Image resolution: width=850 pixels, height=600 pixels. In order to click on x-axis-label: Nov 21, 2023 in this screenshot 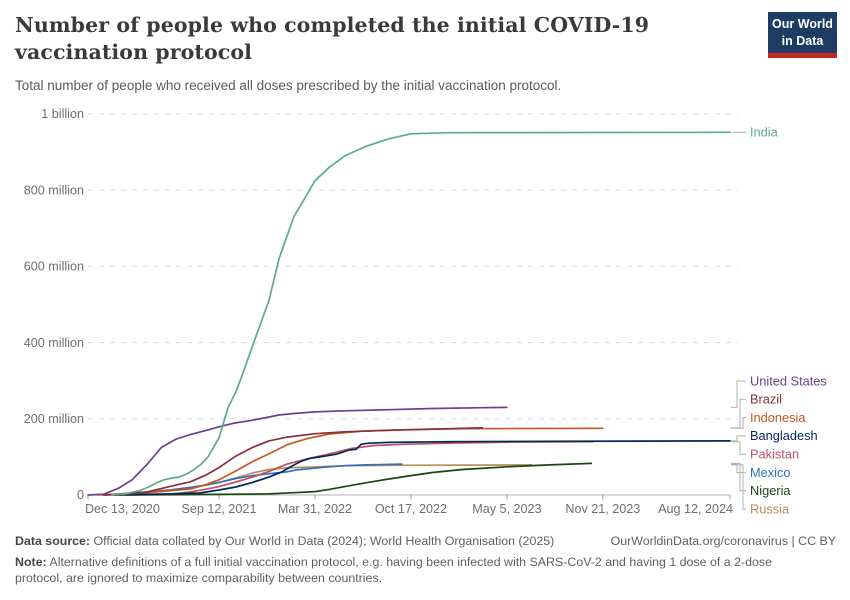, I will do `click(602, 509)`.